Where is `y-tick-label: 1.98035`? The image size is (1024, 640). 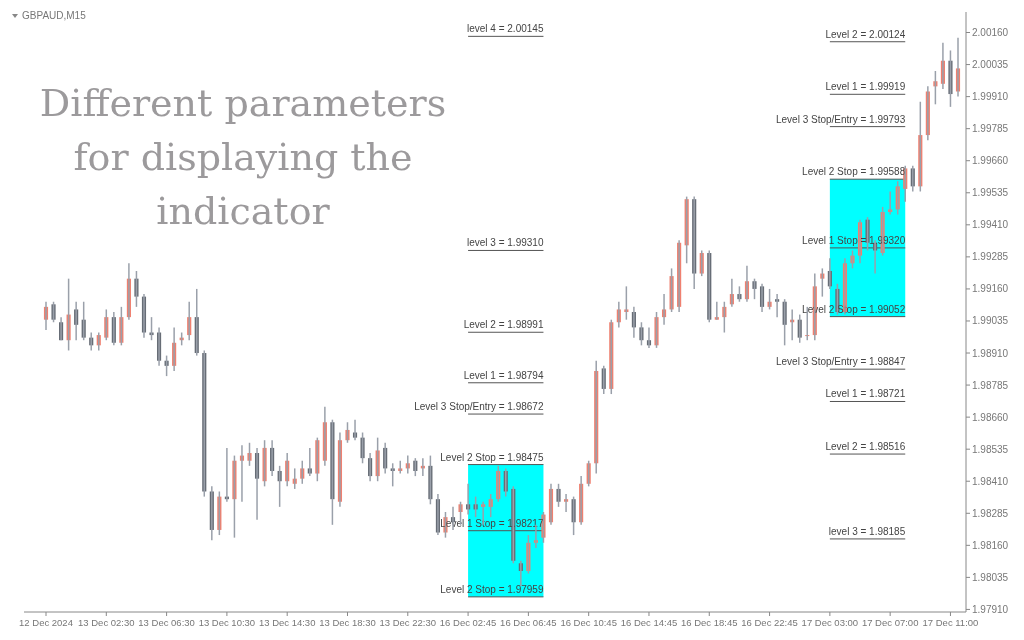 y-tick-label: 1.98035 is located at coordinates (990, 577).